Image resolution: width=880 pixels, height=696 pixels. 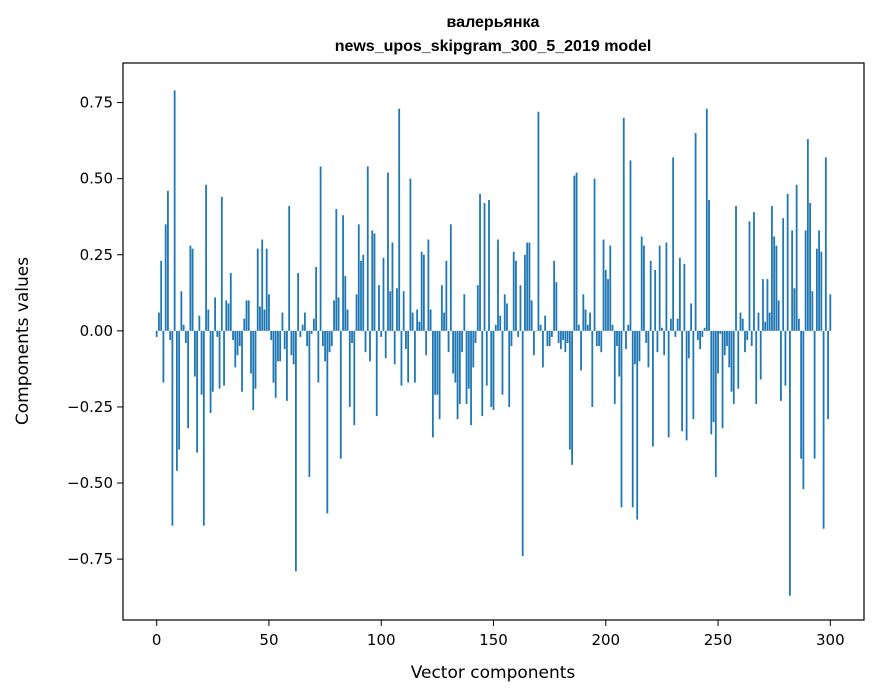 What do you see at coordinates (498, 634) in the screenshot?
I see `x-axis-ticks: 0 50 100 150 200 250 300` at bounding box center [498, 634].